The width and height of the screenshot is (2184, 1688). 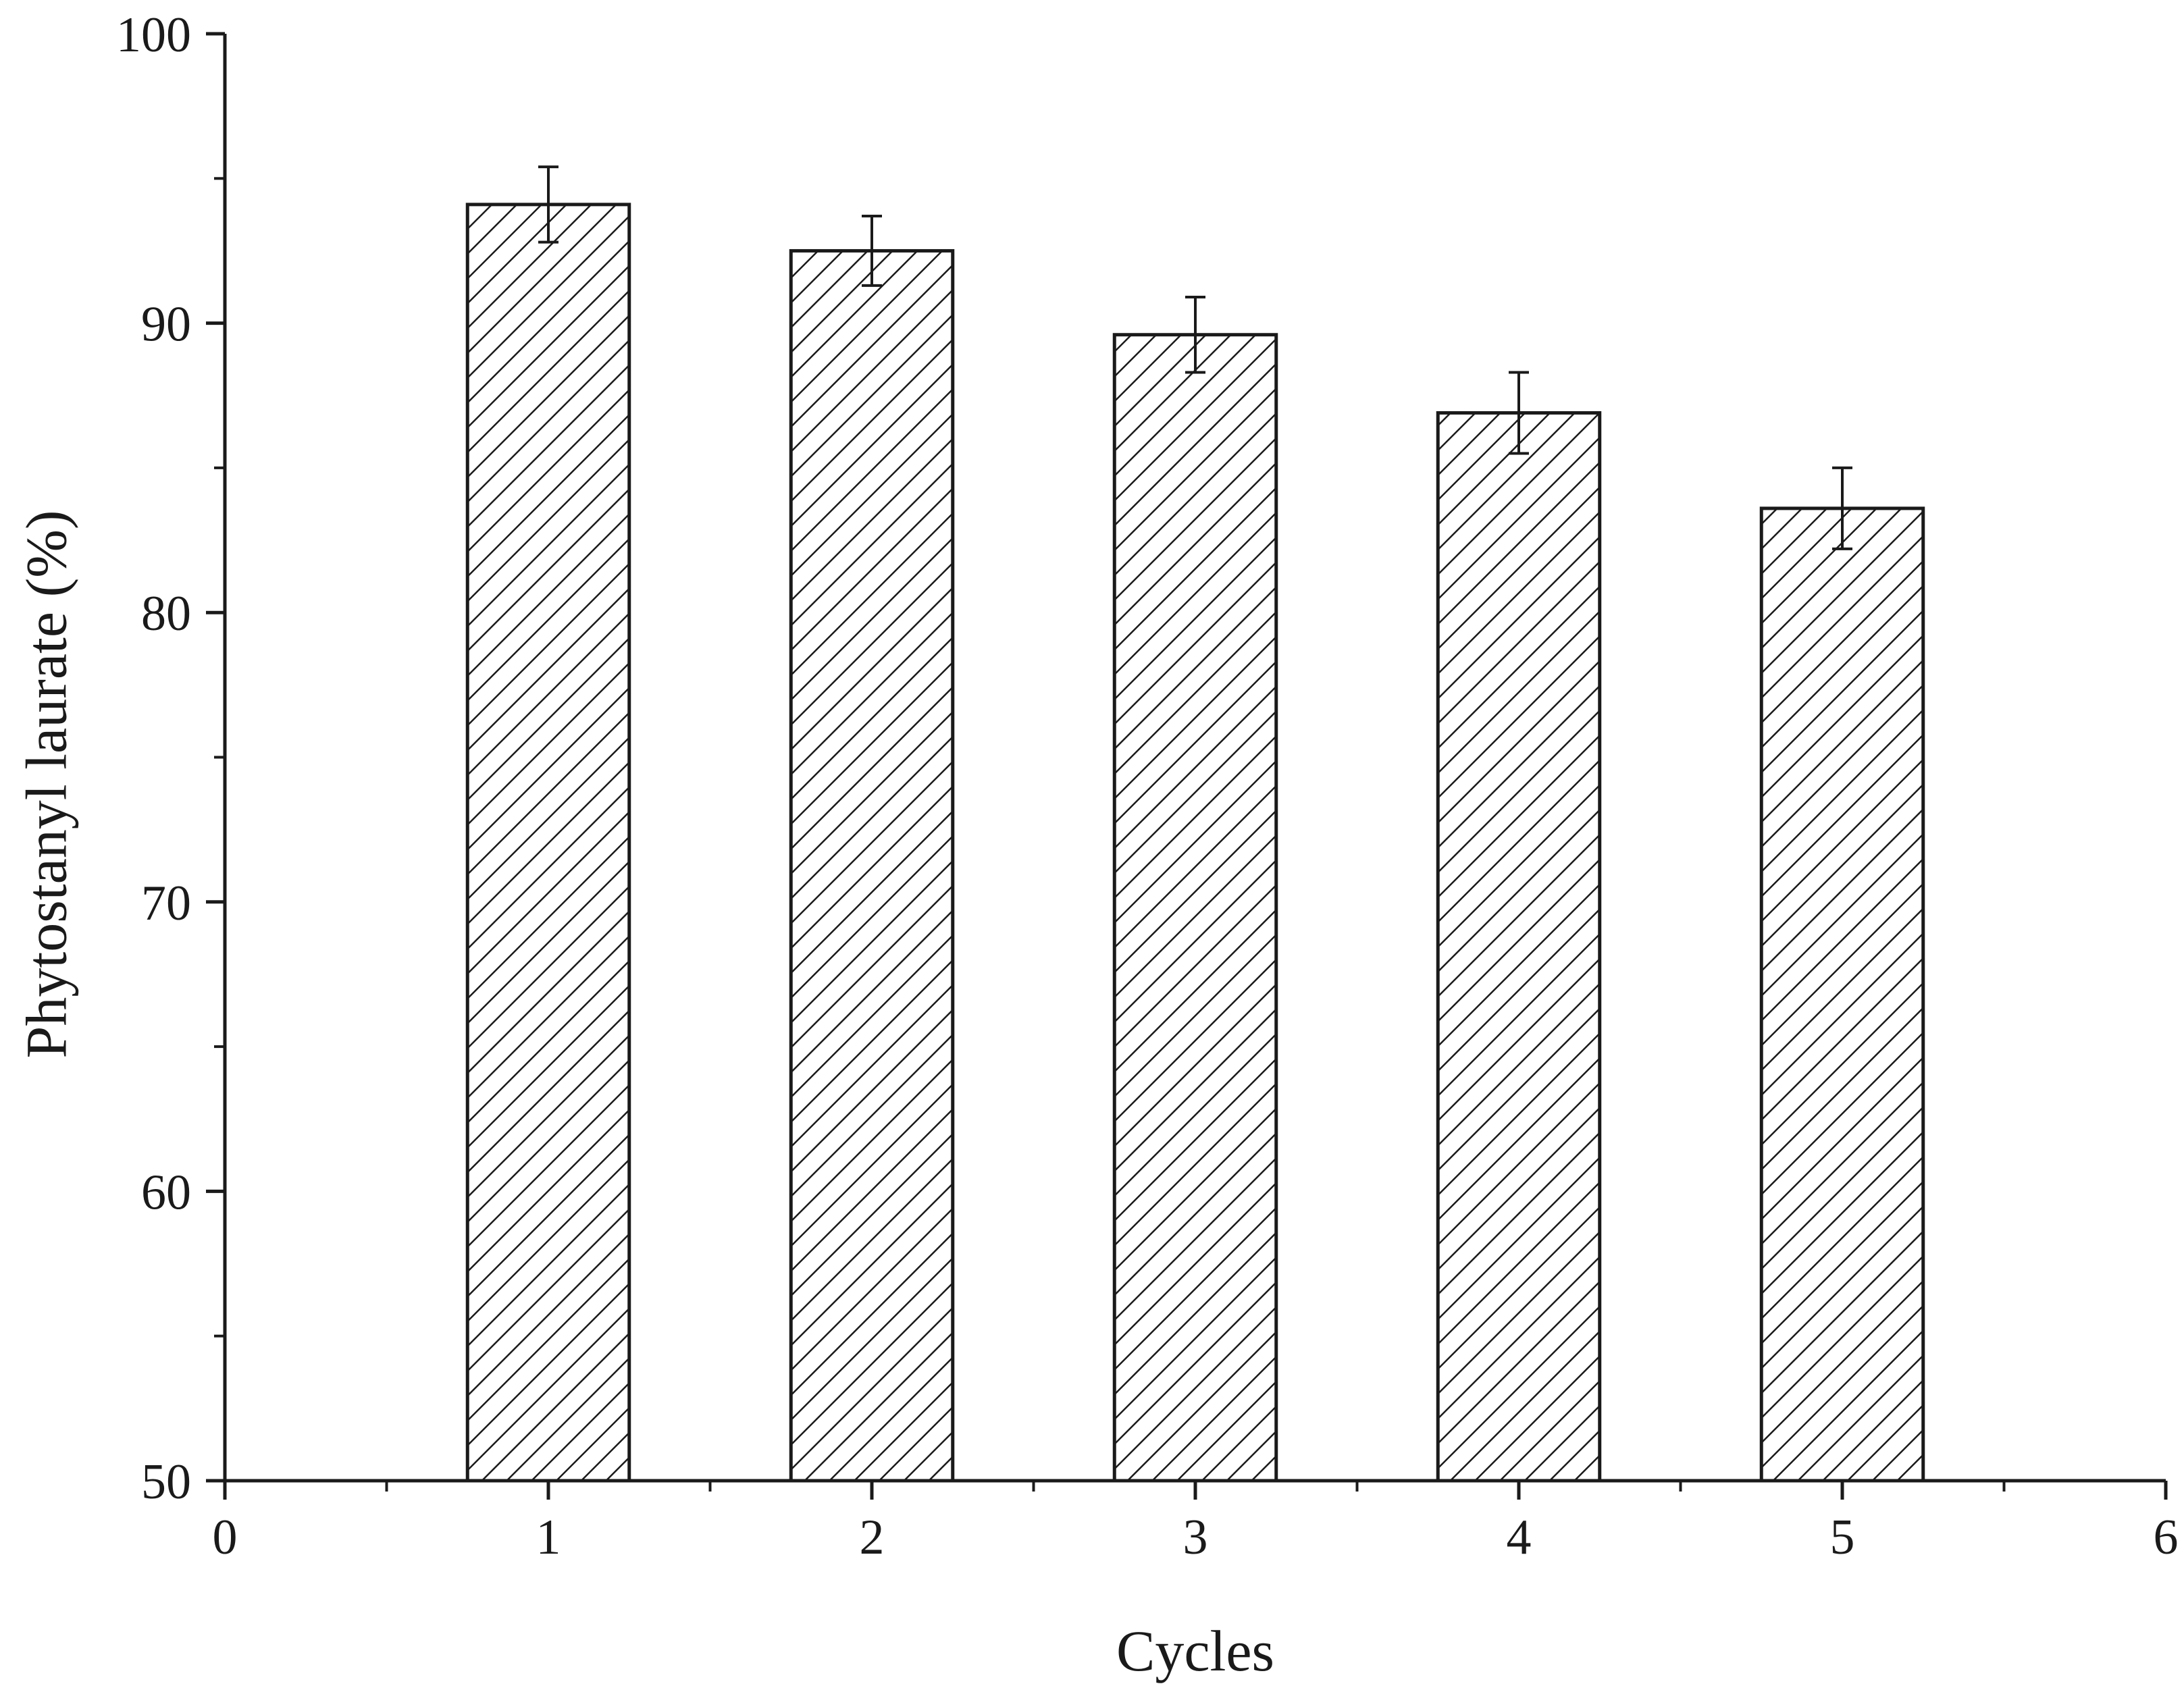 I want to click on x-tick-label: 6, so click(x=2166, y=1538).